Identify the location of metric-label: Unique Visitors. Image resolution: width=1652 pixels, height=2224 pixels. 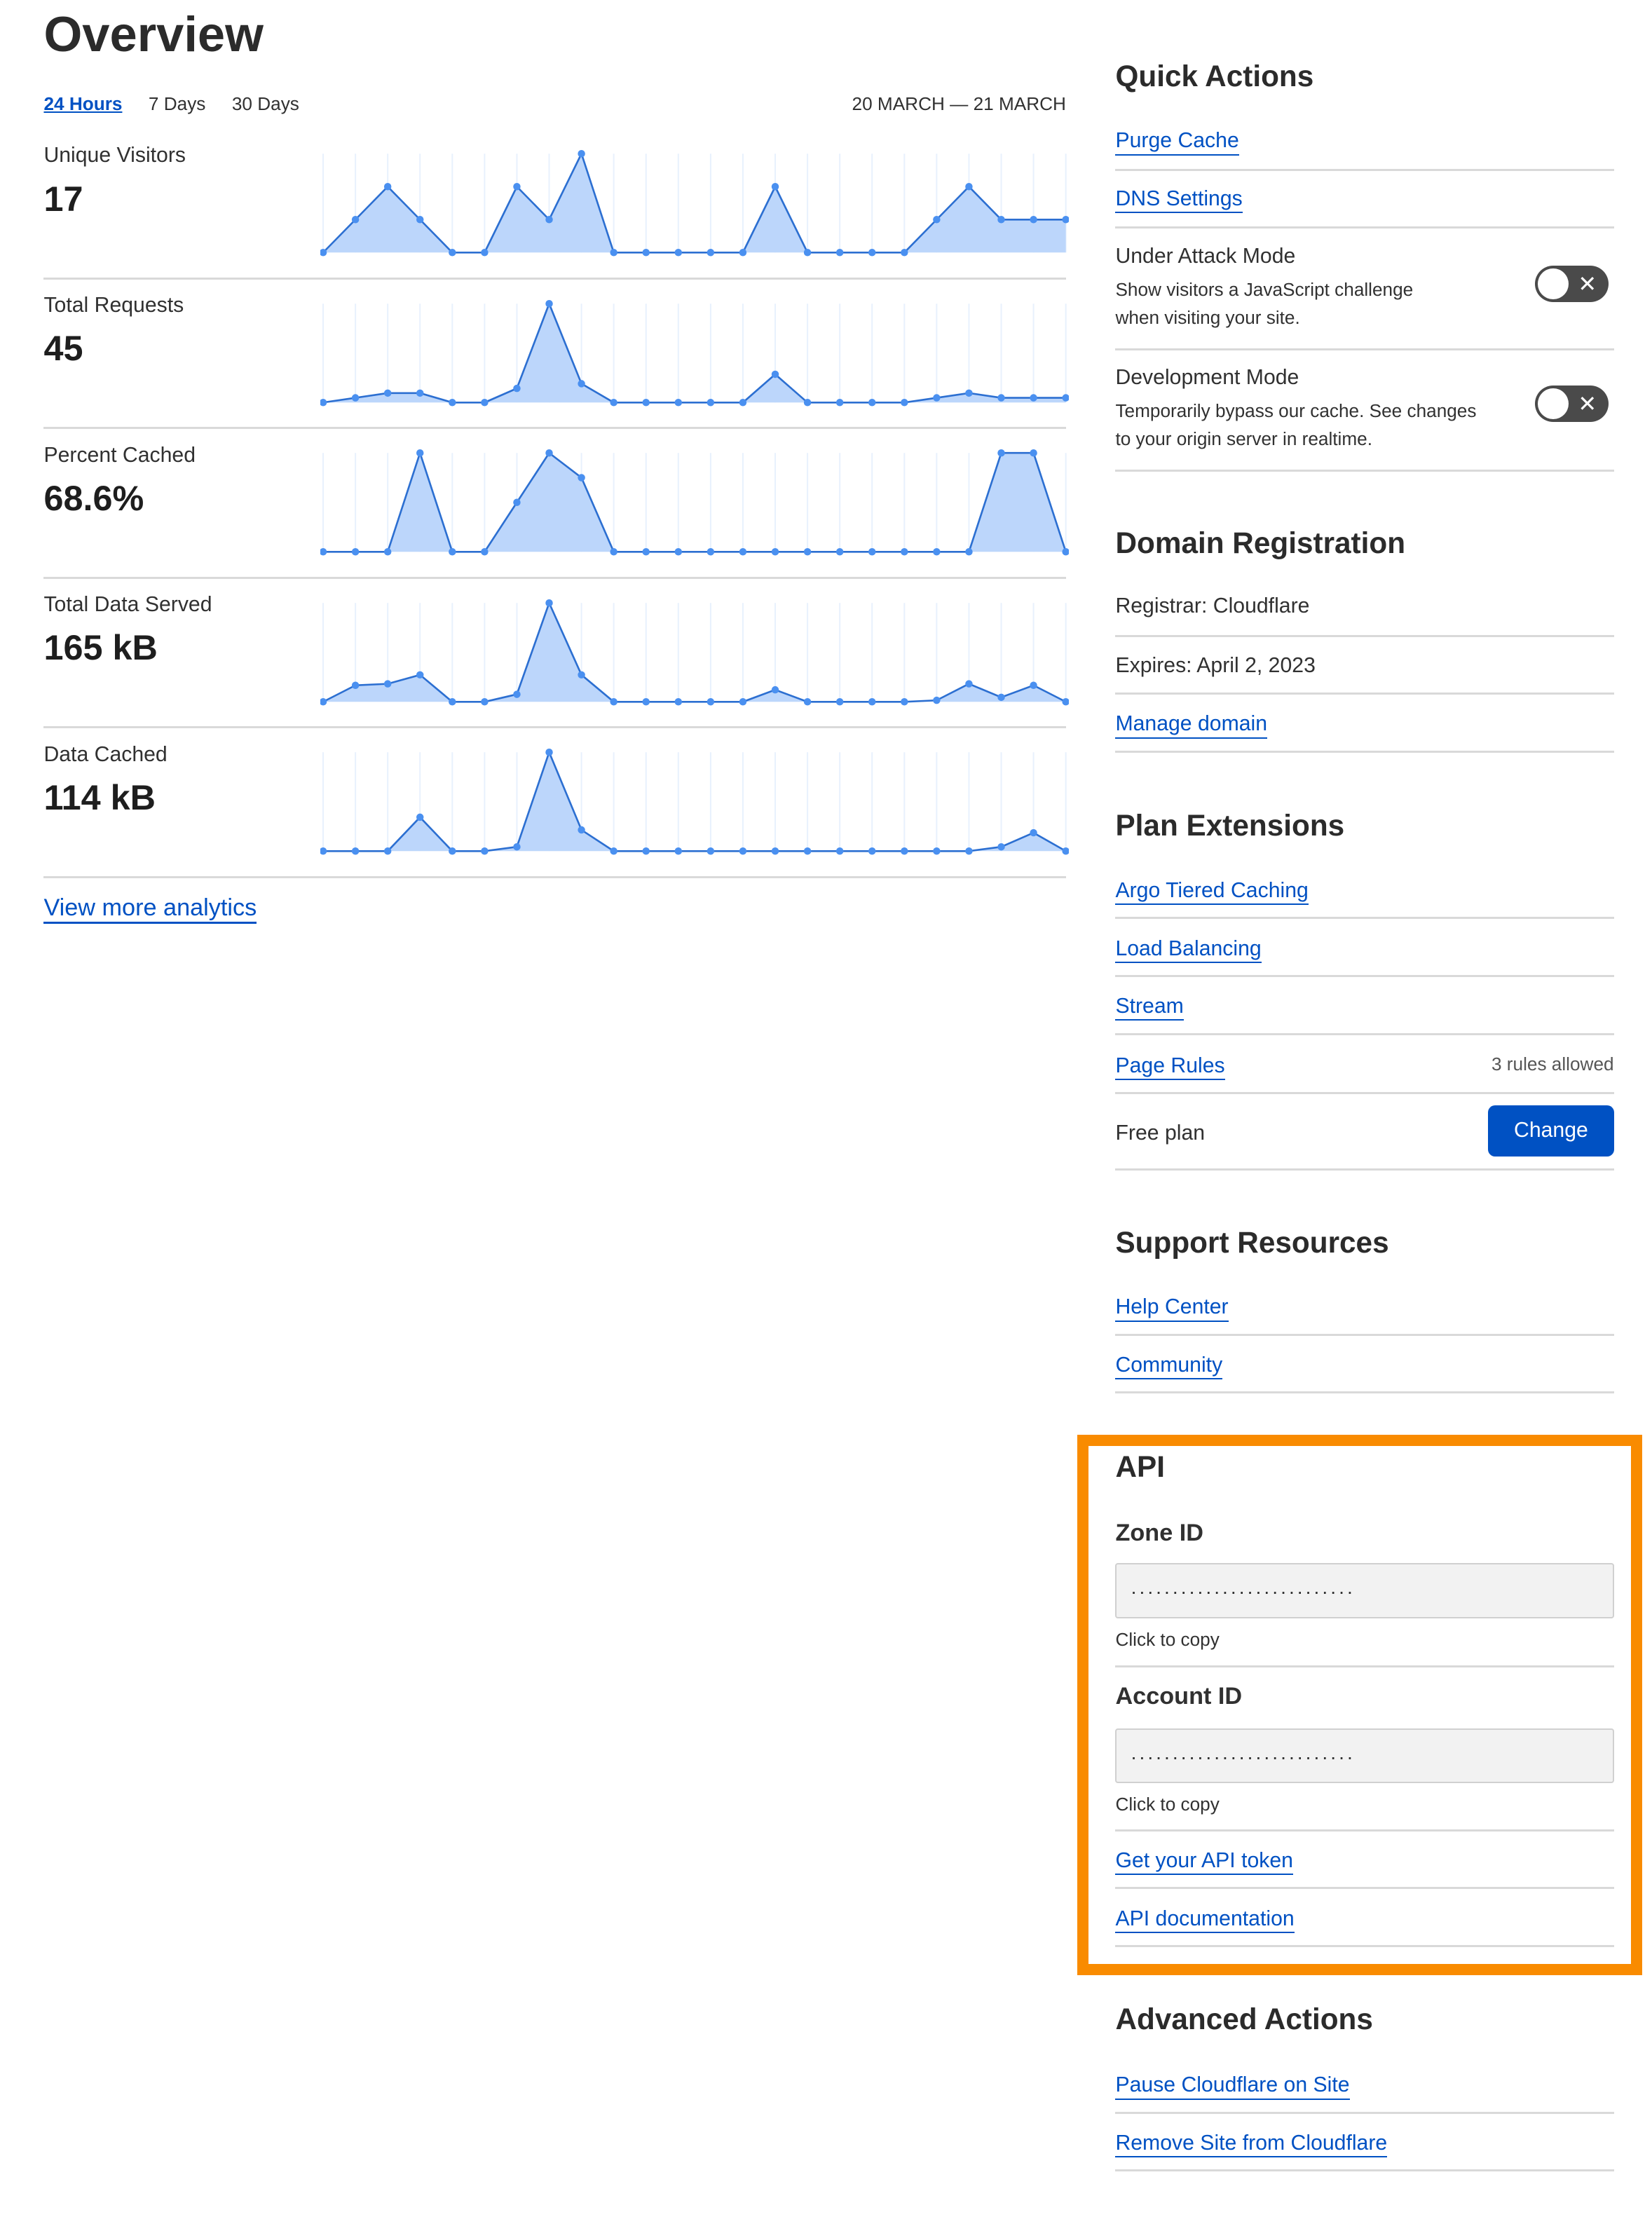
(115, 156).